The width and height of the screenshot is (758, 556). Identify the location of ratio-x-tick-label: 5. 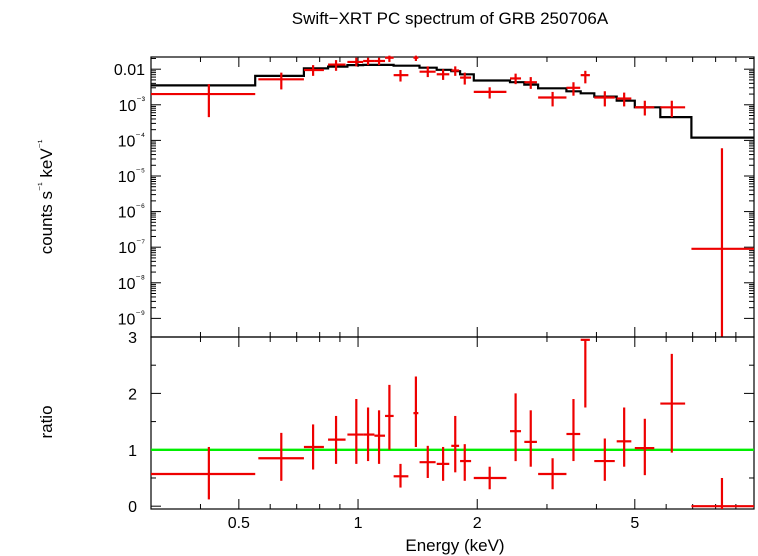
(634, 523).